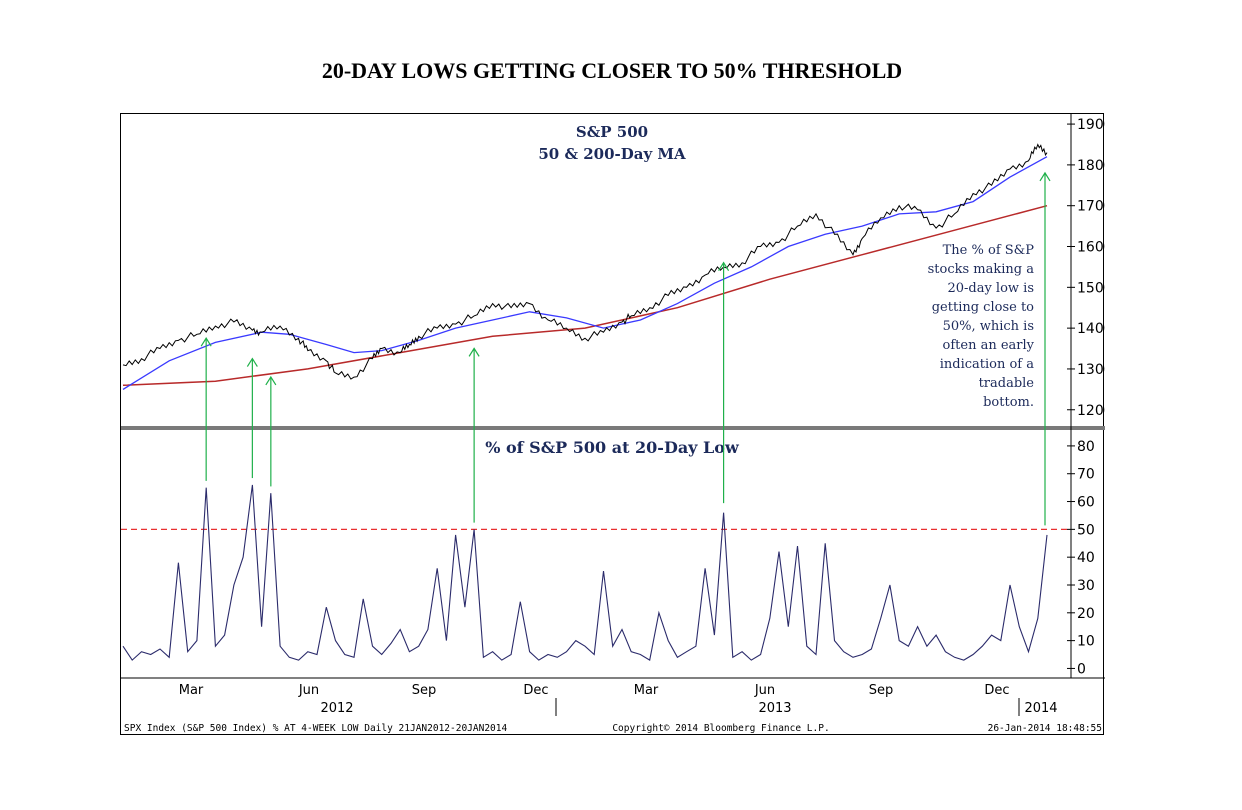  I want to click on y-tick-label: 0, so click(1081, 669).